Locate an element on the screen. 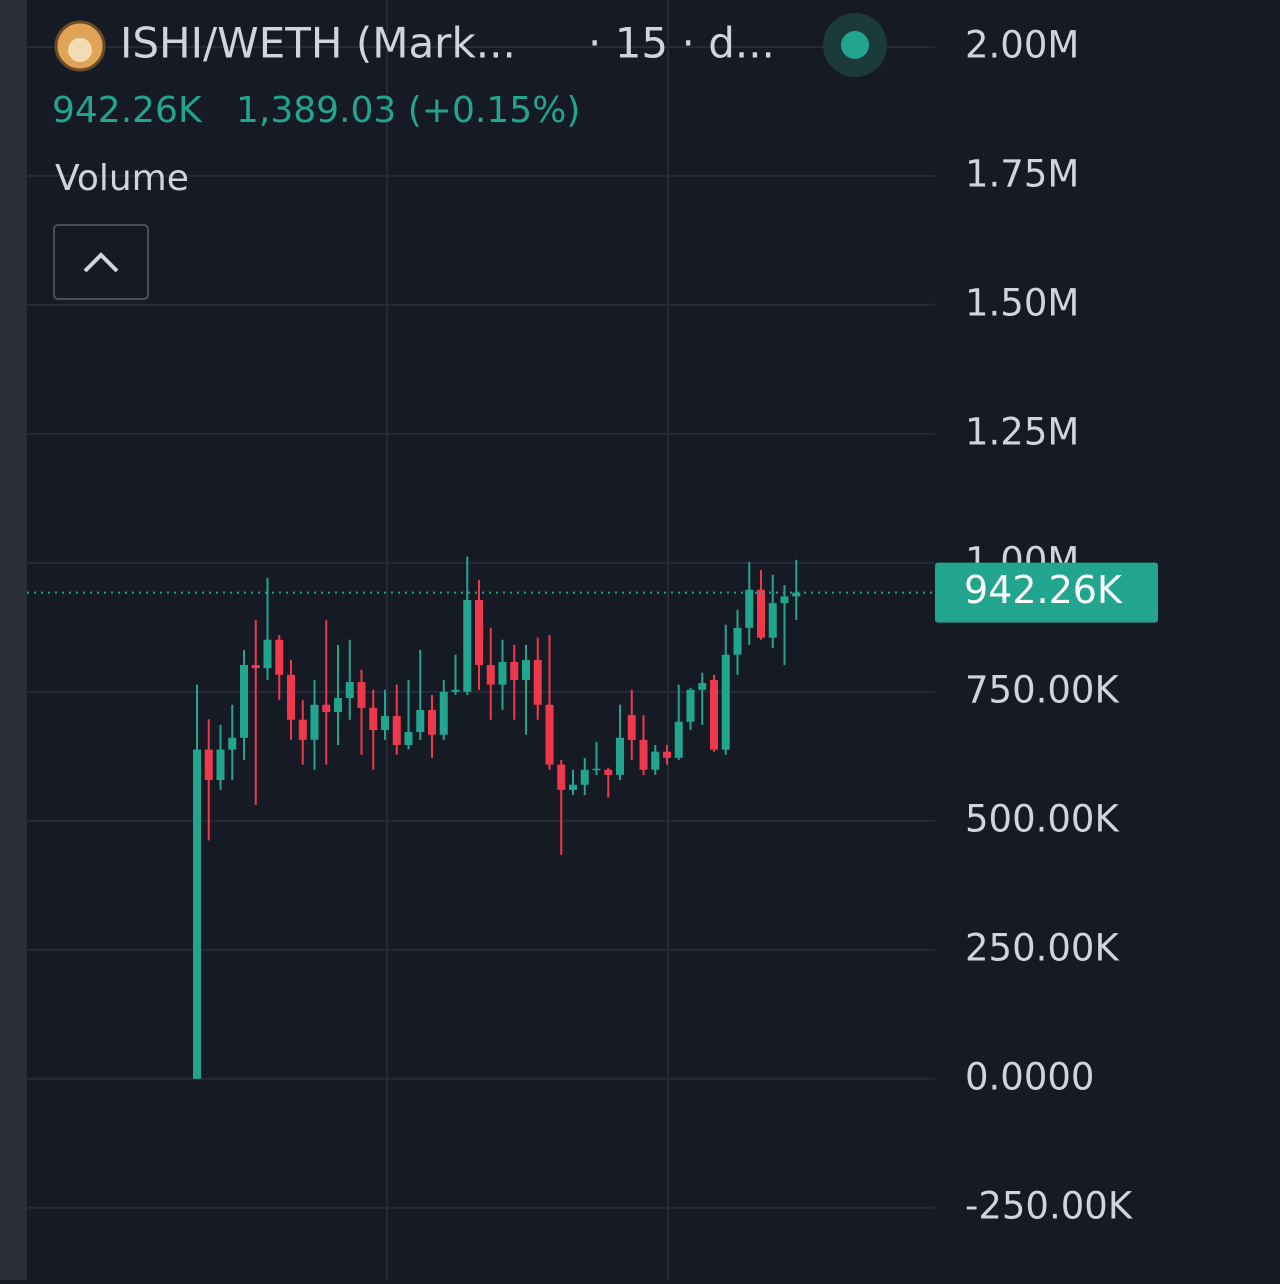  collapse-button is located at coordinates (101, 262).